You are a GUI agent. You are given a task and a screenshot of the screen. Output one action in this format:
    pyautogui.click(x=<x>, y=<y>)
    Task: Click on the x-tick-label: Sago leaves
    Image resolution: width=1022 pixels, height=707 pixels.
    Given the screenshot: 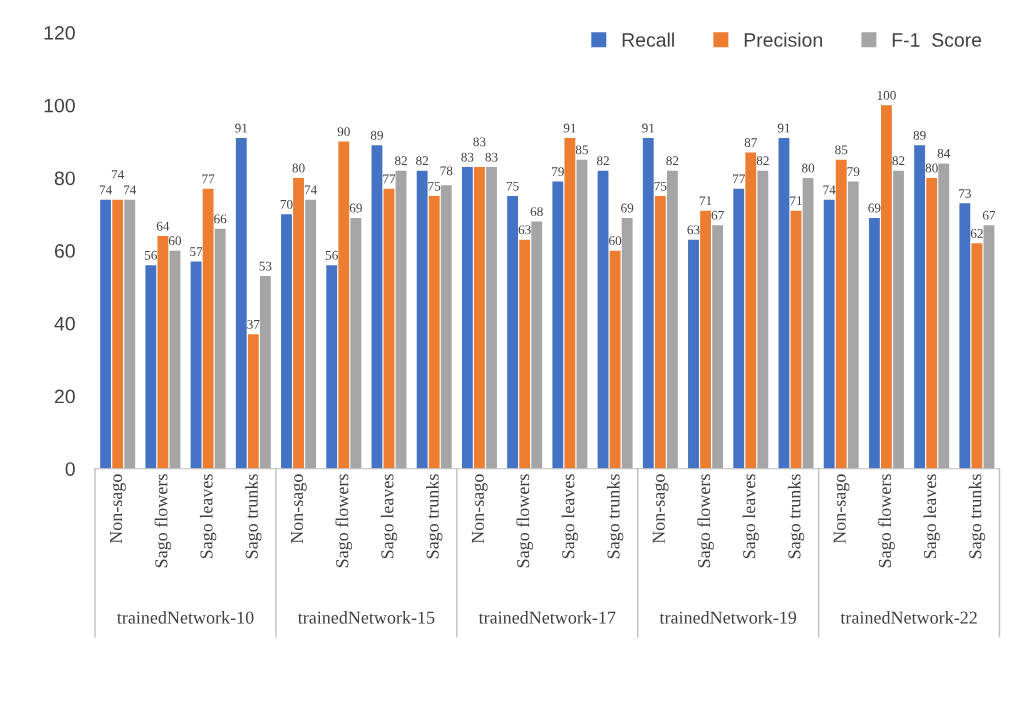 What is the action you would take?
    pyautogui.click(x=750, y=516)
    